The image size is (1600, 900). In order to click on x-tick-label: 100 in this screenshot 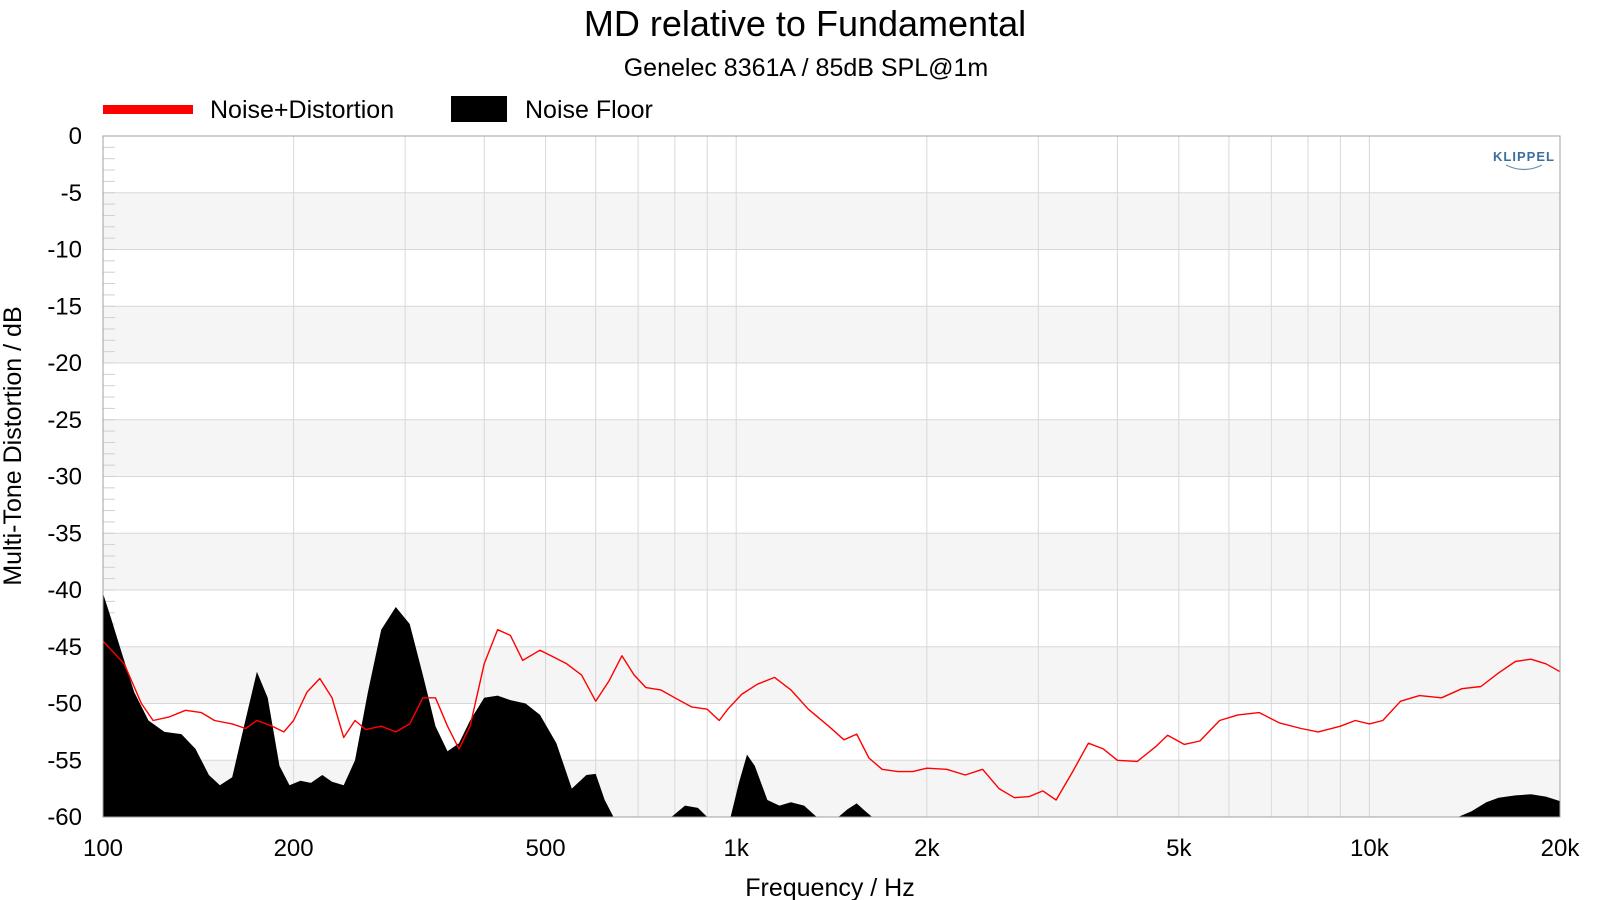, I will do `click(103, 848)`.